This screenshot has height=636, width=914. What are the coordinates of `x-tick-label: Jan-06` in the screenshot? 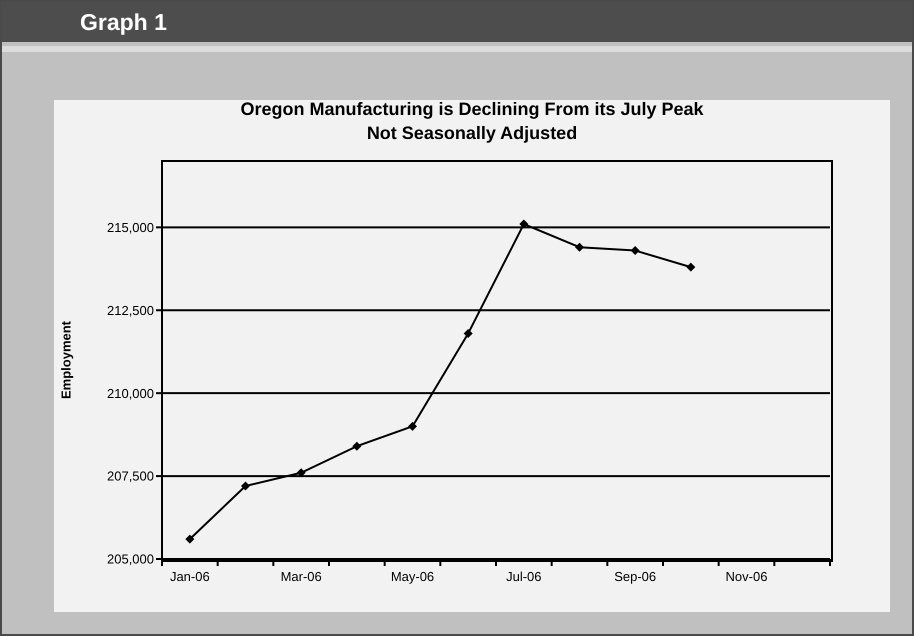 It's located at (190, 576).